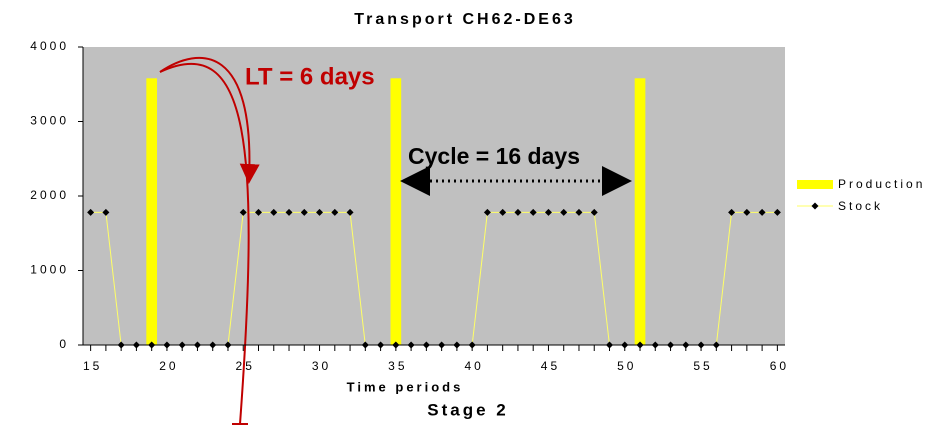 The width and height of the screenshot is (949, 425). Describe the element at coordinates (467, 409) in the screenshot. I see `subtitle: Stage 2` at that location.